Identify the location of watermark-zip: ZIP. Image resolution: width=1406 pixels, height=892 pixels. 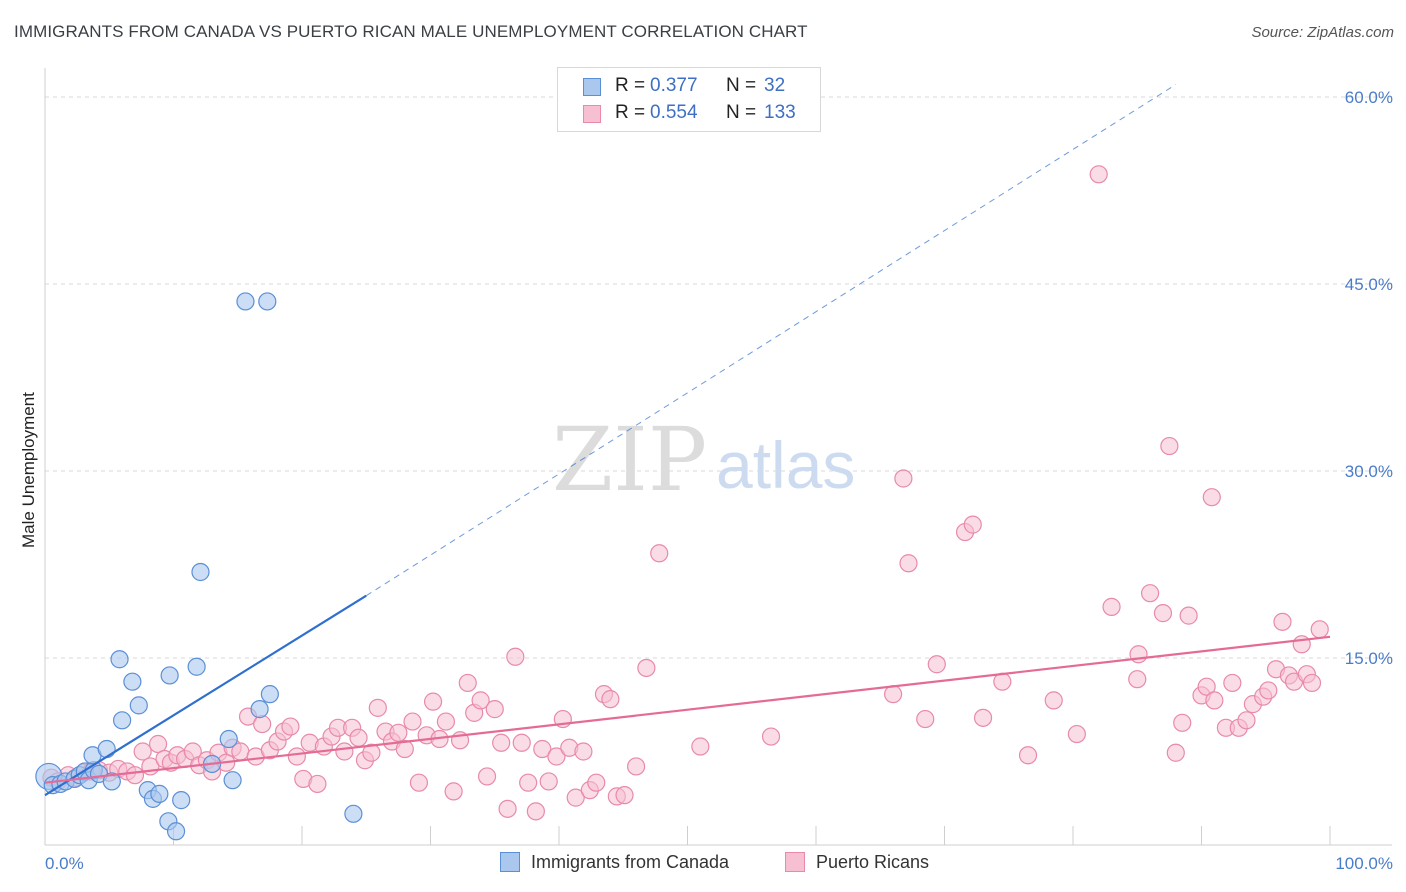
(629, 459).